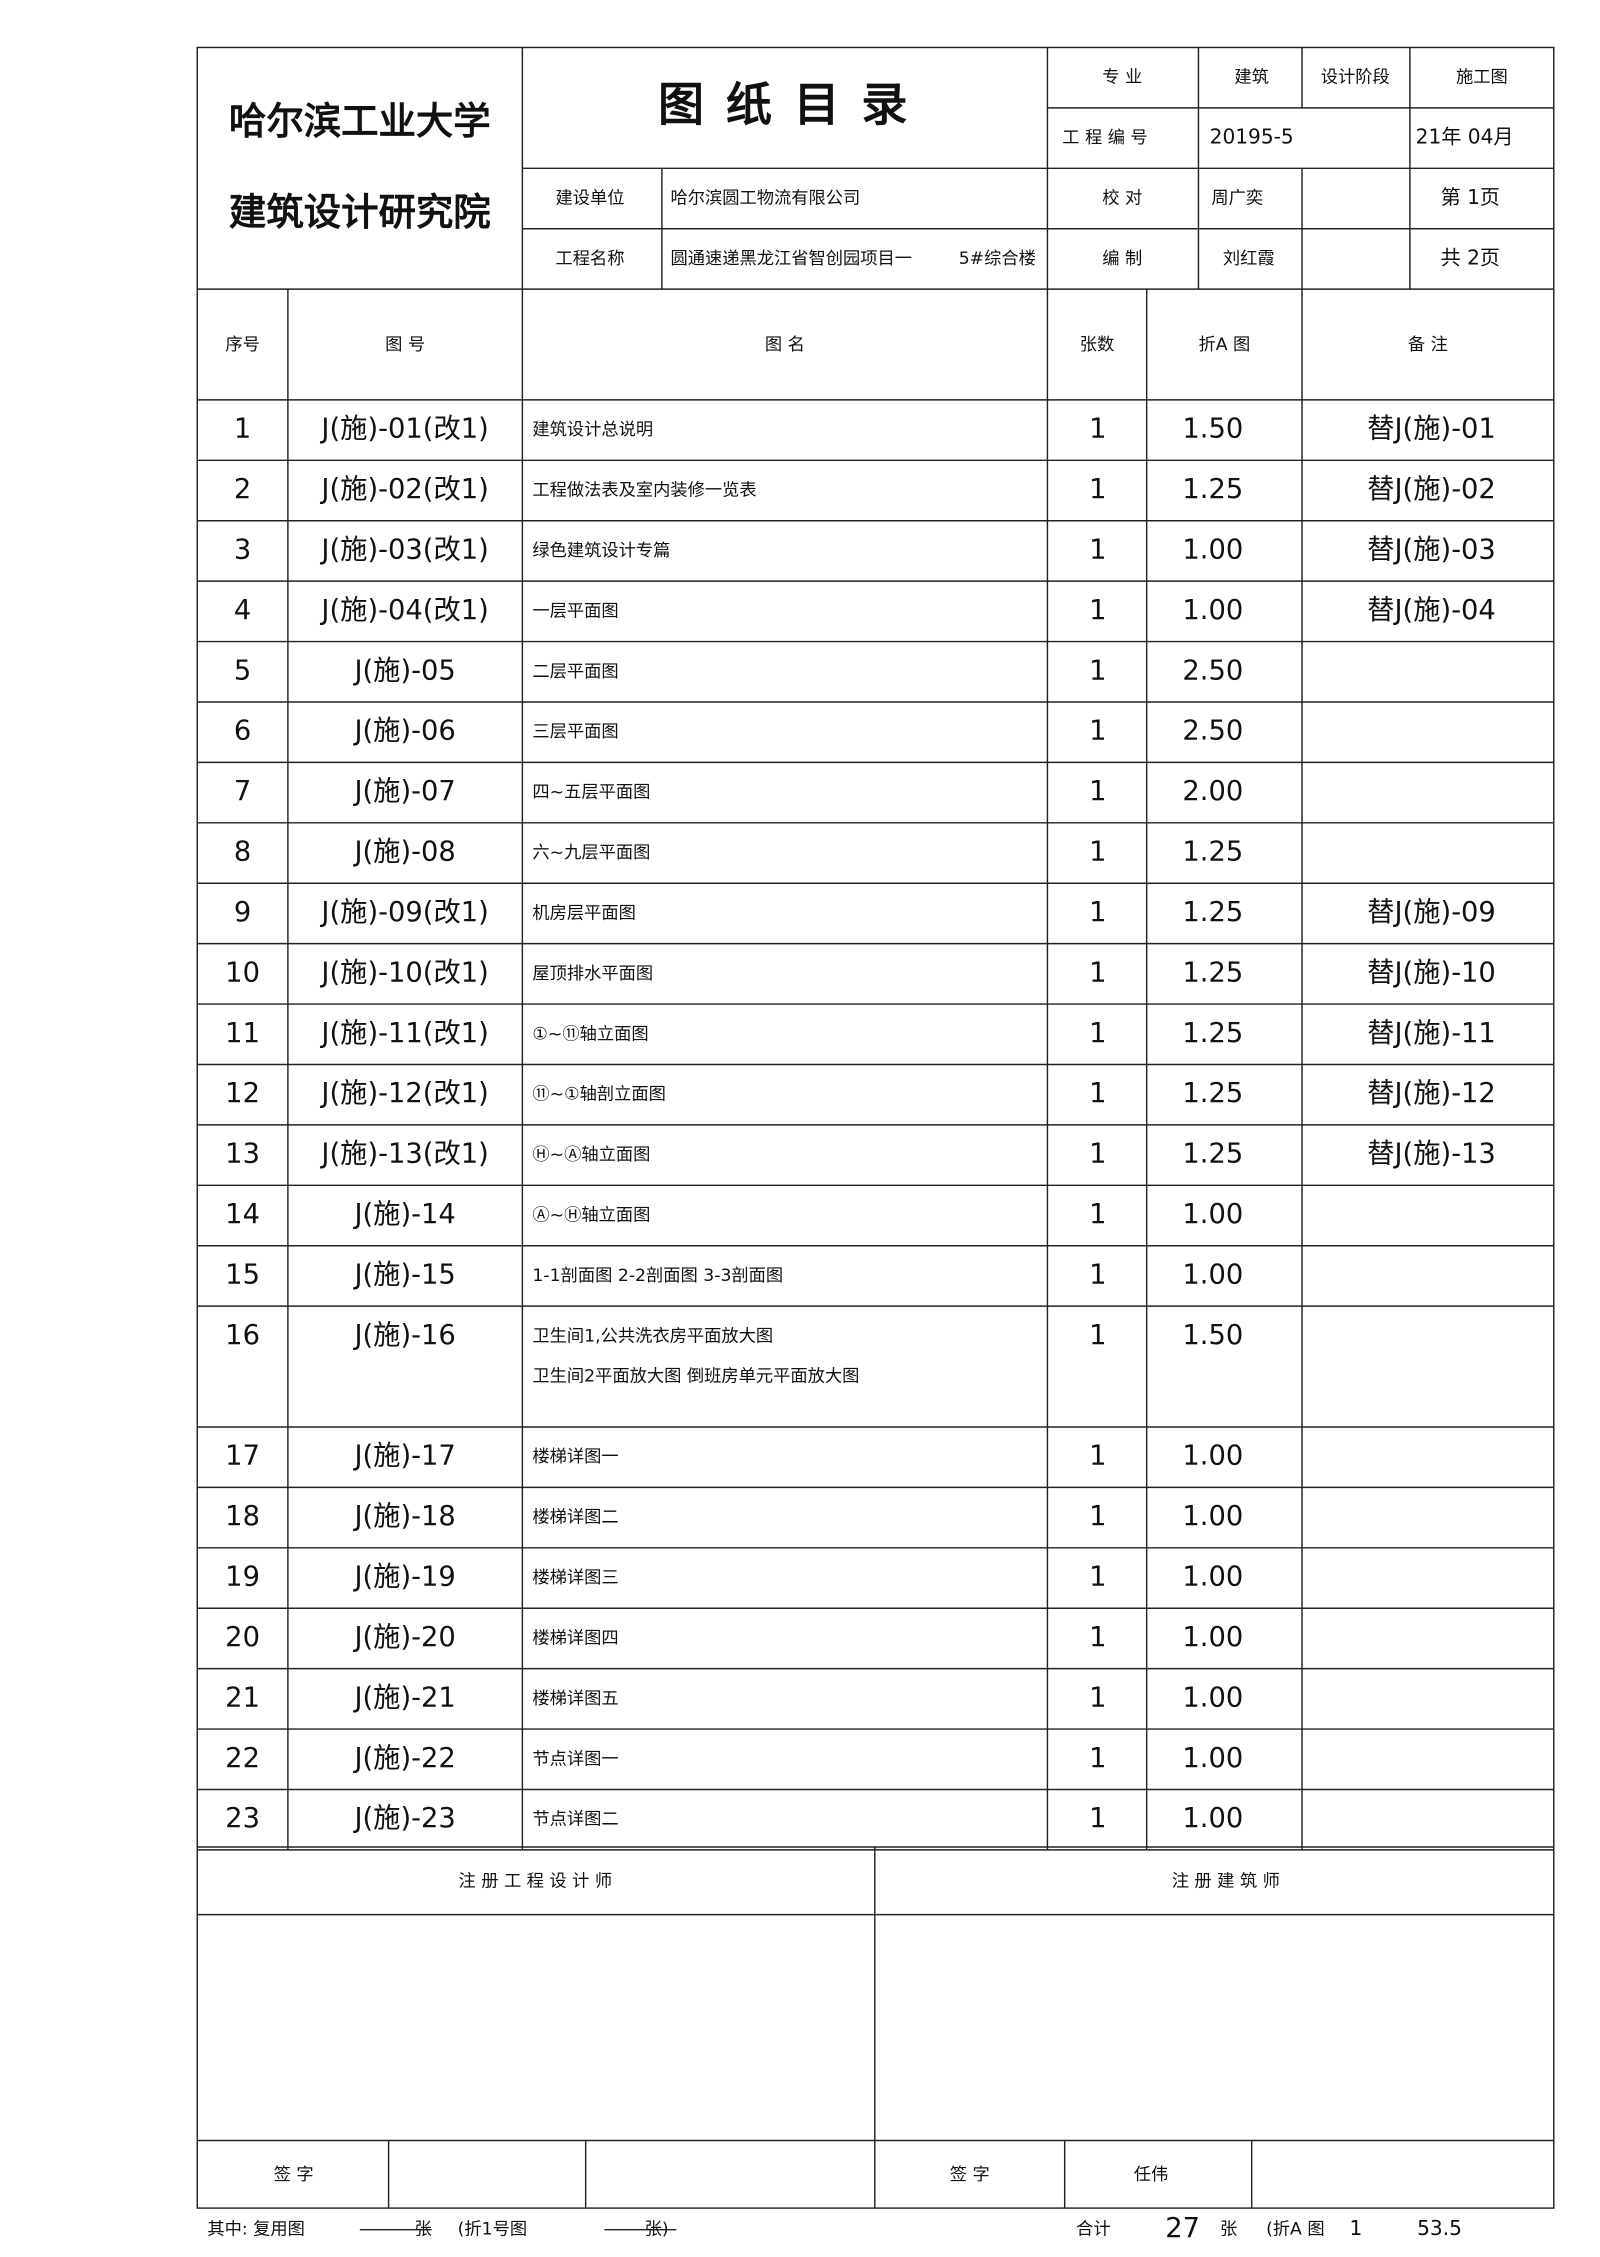  I want to click on remark: 替J(施)-09, so click(1431, 912).